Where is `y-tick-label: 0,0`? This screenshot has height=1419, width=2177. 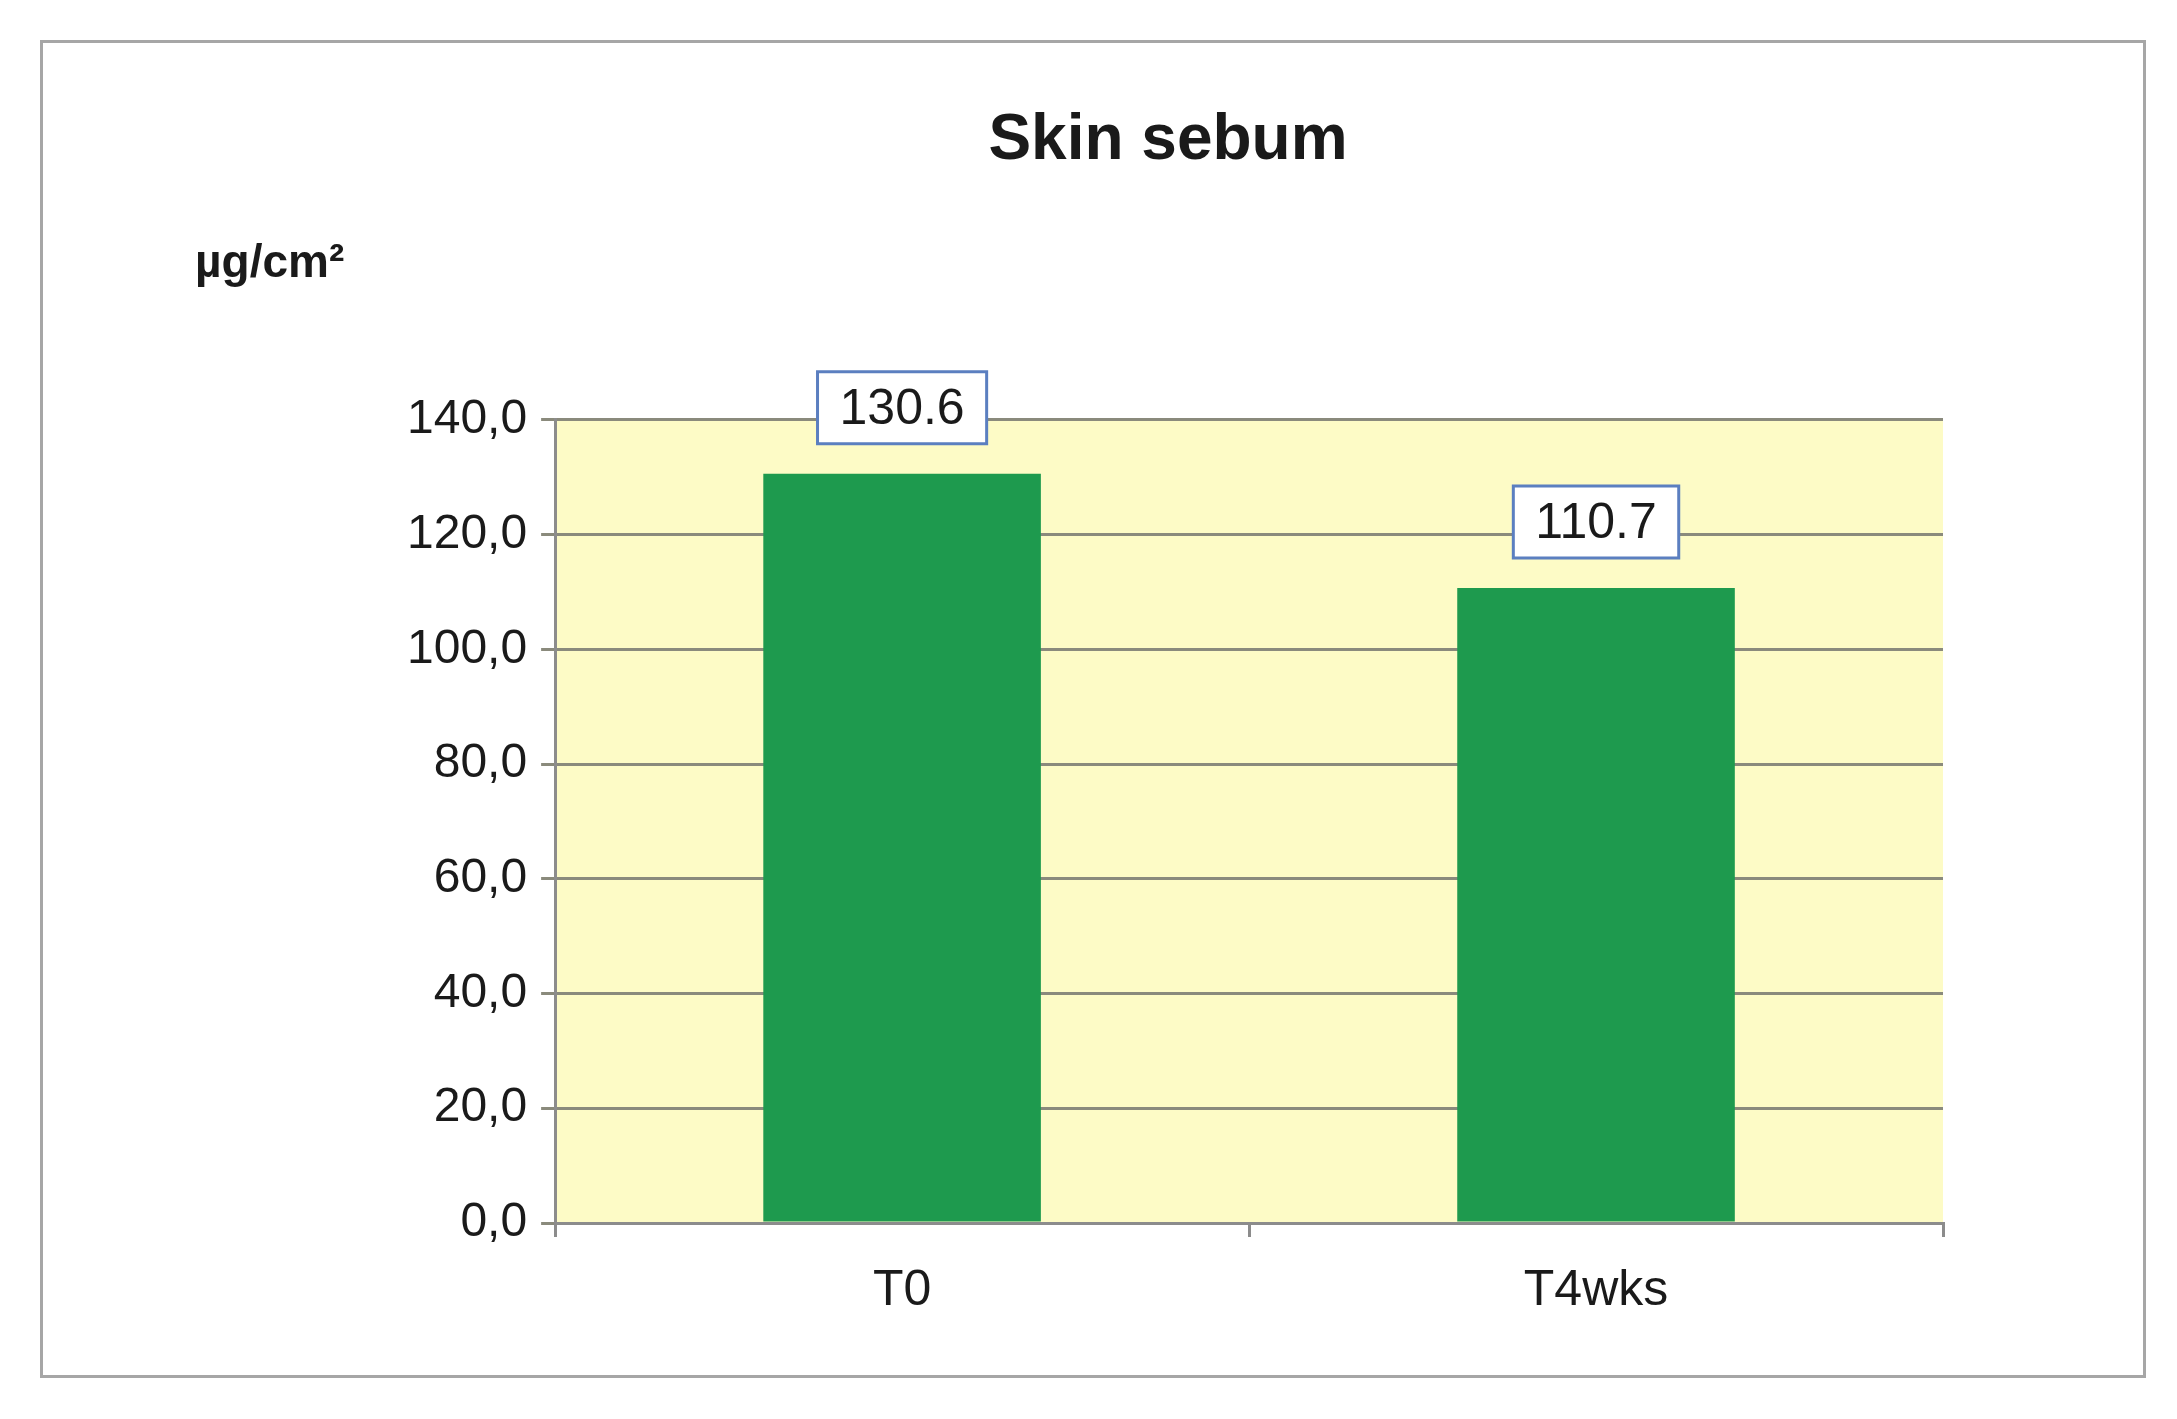 y-tick-label: 0,0 is located at coordinates (494, 1220).